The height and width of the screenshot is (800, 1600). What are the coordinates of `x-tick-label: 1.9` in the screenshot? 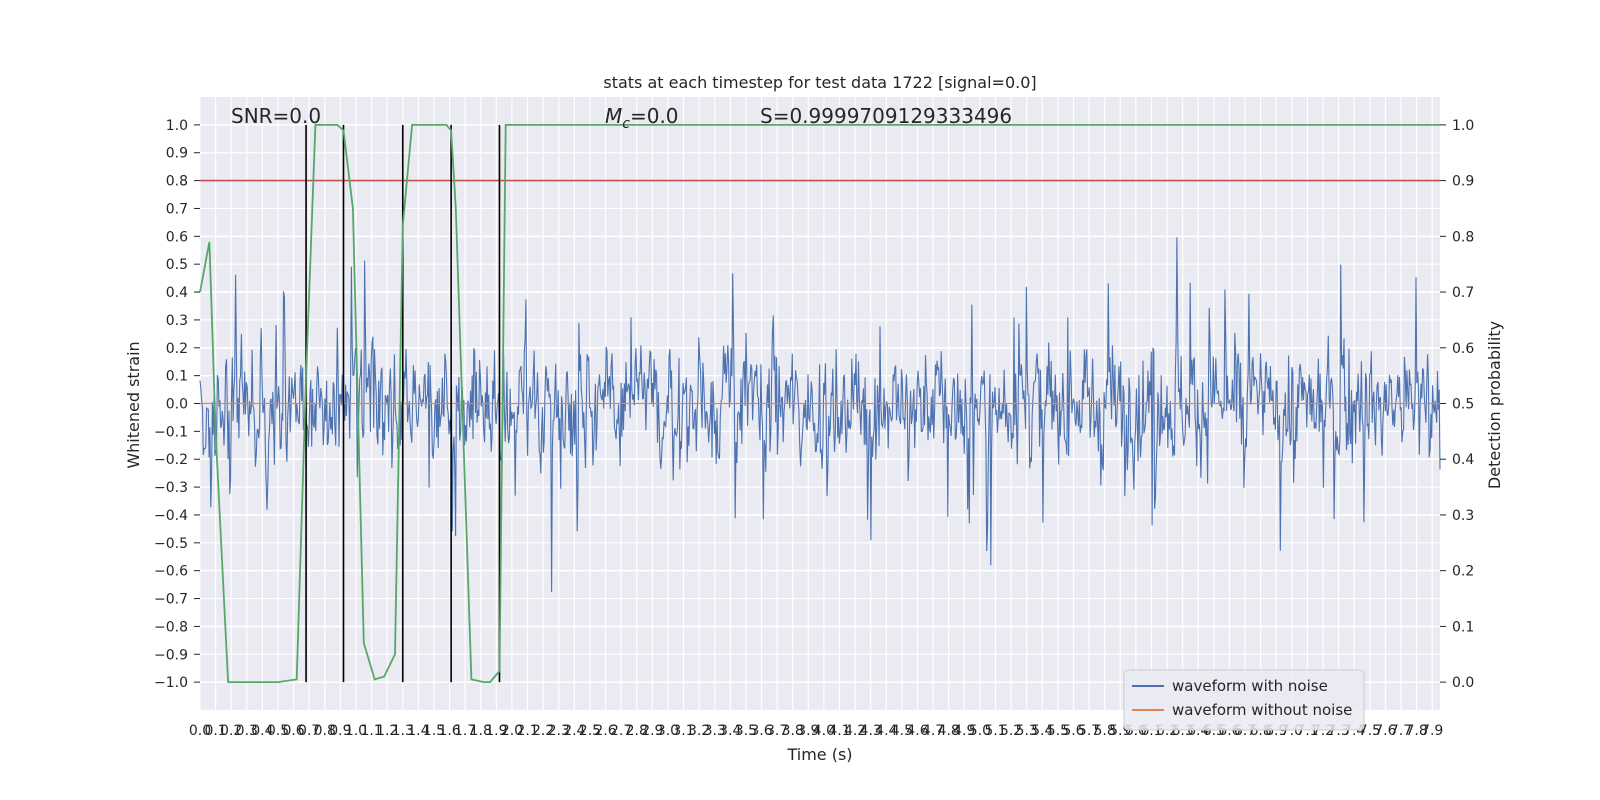 It's located at (496, 731).